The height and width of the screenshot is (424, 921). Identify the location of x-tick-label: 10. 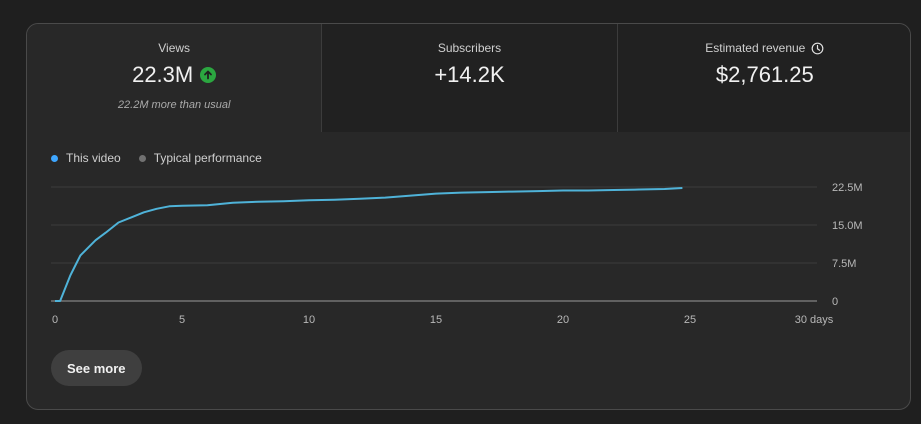
(309, 320).